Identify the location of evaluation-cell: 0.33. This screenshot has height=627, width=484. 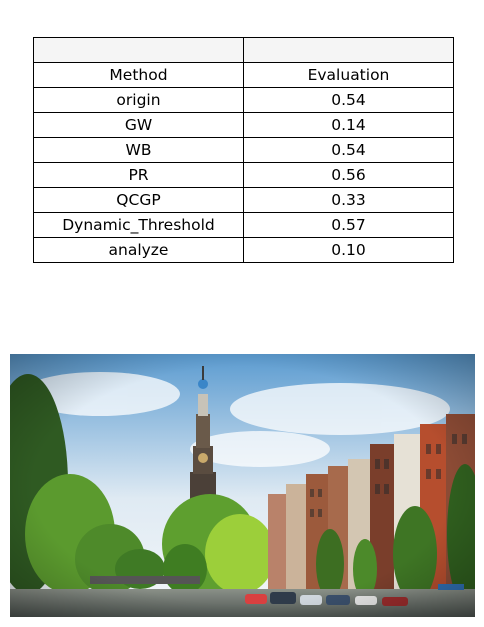
(348, 200).